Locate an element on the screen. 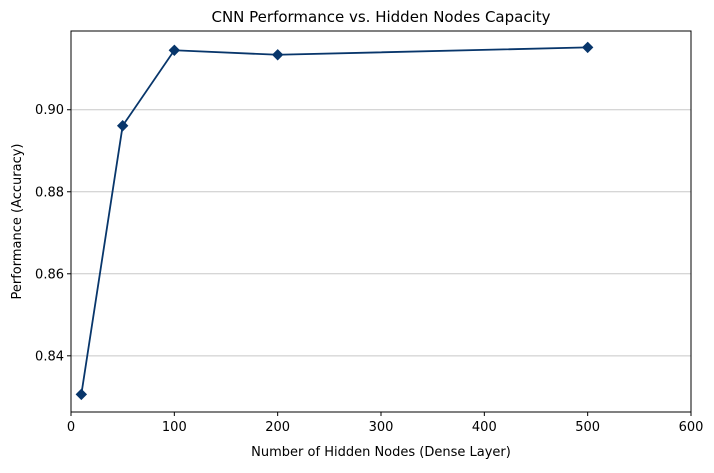 This screenshot has width=714, height=473. y-tick-label: 0.88 is located at coordinates (49, 192).